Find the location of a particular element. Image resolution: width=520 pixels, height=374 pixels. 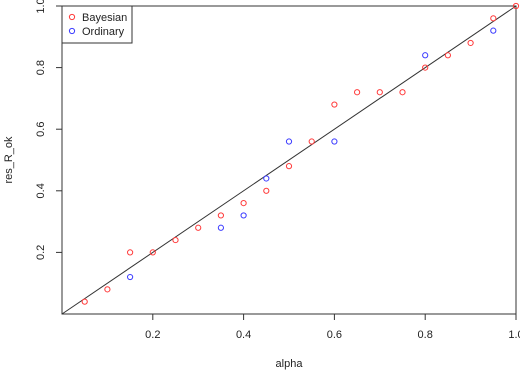

x-tick-label: 0.2 is located at coordinates (152, 335).